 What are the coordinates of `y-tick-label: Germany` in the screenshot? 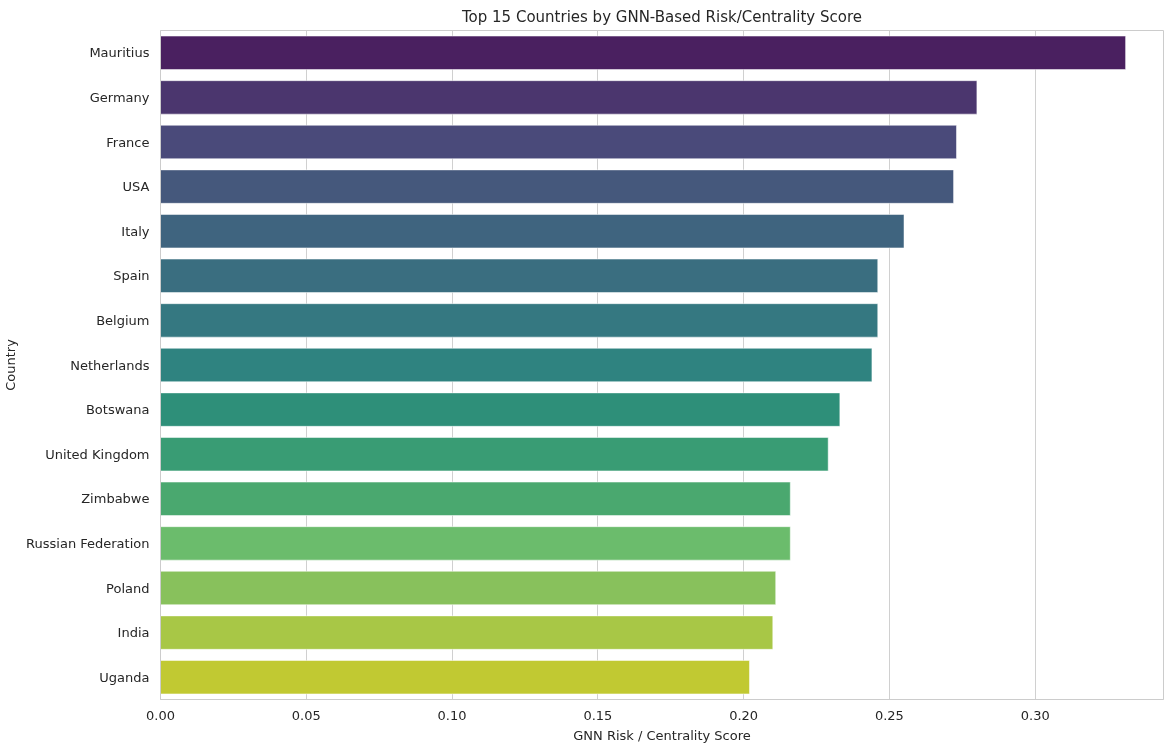 It's located at (119, 97).